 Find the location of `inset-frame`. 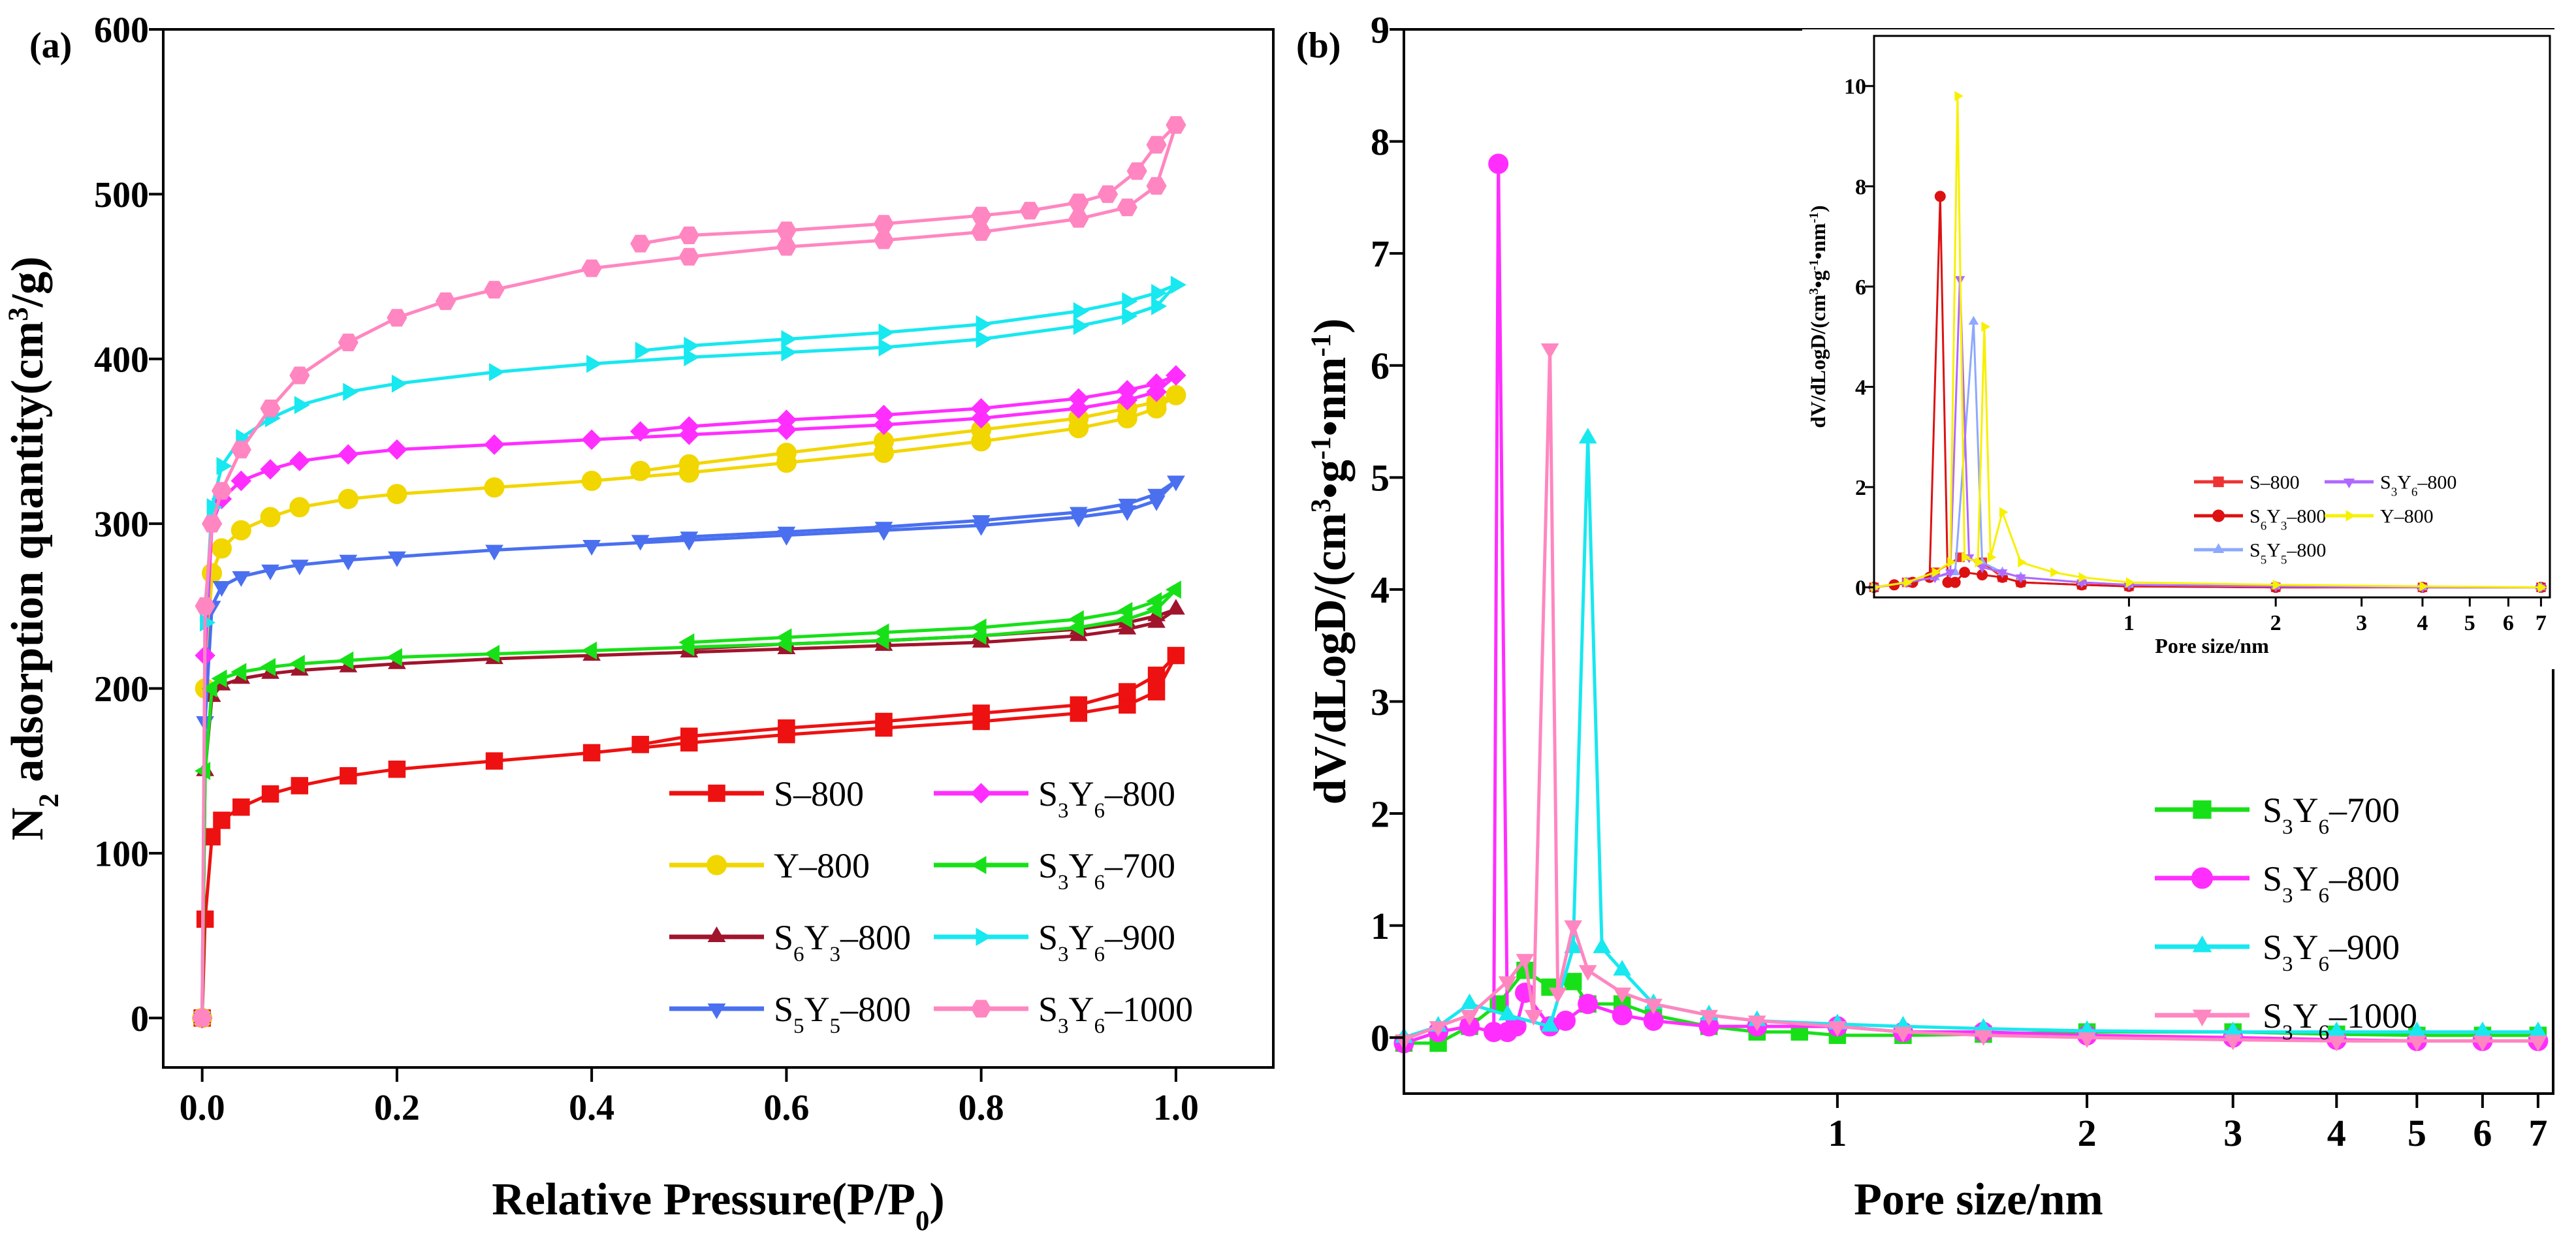

inset-frame is located at coordinates (2212, 317).